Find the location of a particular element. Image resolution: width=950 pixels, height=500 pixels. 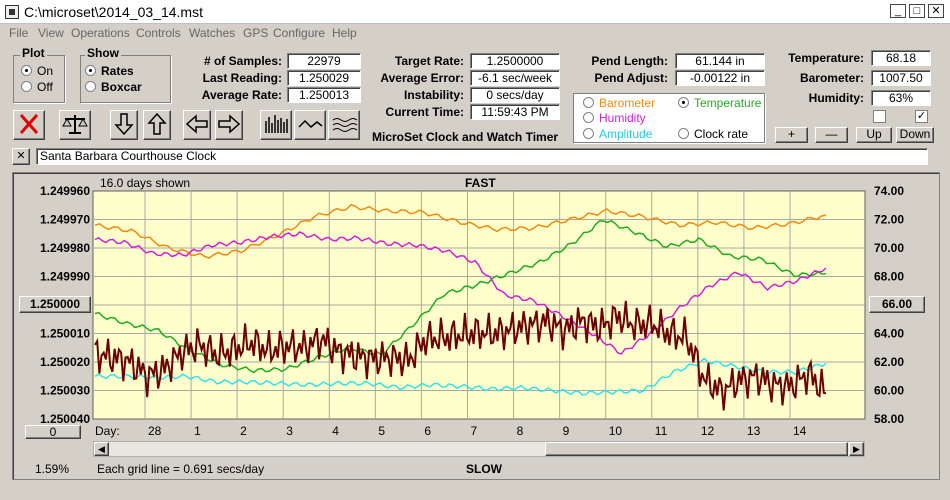

menu-configure: Configure is located at coordinates (299, 33).